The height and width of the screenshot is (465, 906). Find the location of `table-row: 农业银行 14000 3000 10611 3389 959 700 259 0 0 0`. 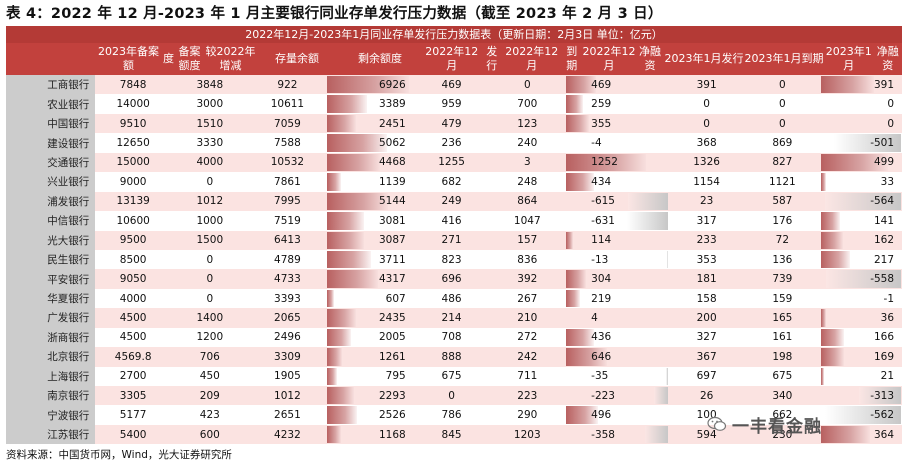

table-row: 农业银行 14000 3000 10611 3389 959 700 259 0 0 0 is located at coordinates (454, 104).